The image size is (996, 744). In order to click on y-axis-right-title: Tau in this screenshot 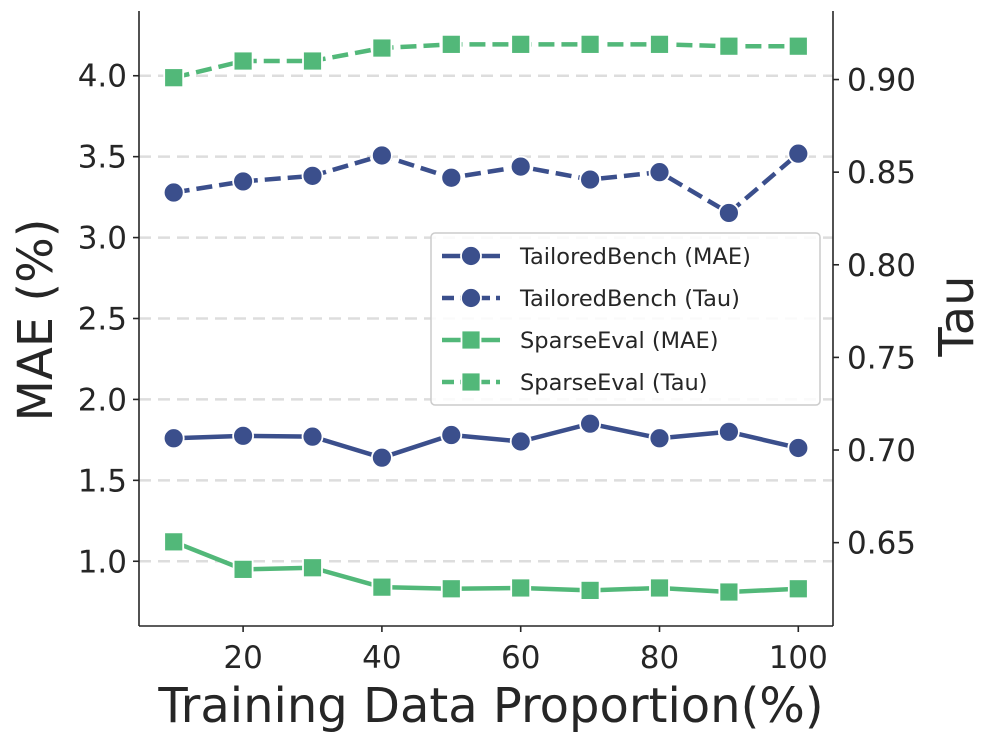, I will do `click(957, 316)`.